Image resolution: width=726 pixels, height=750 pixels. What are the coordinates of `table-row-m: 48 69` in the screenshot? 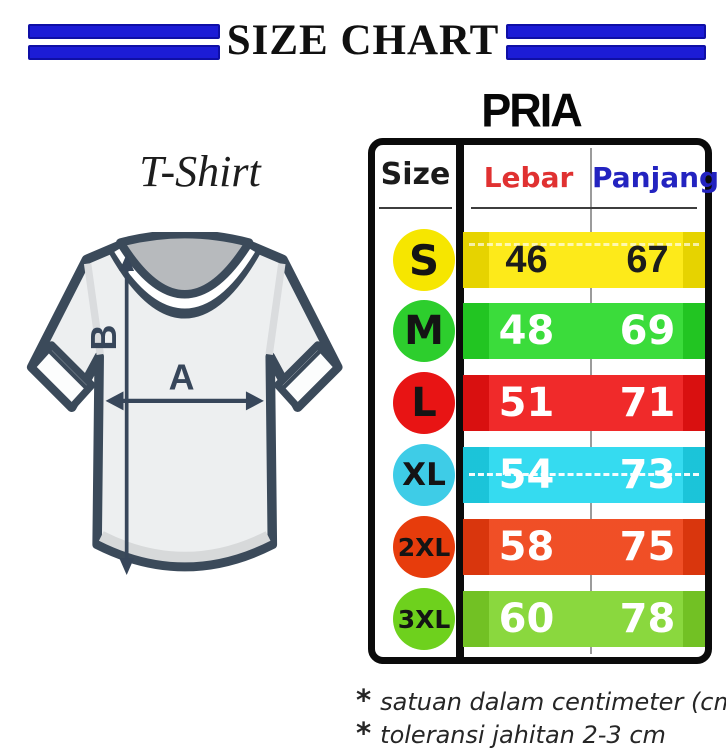 It's located at (584, 331).